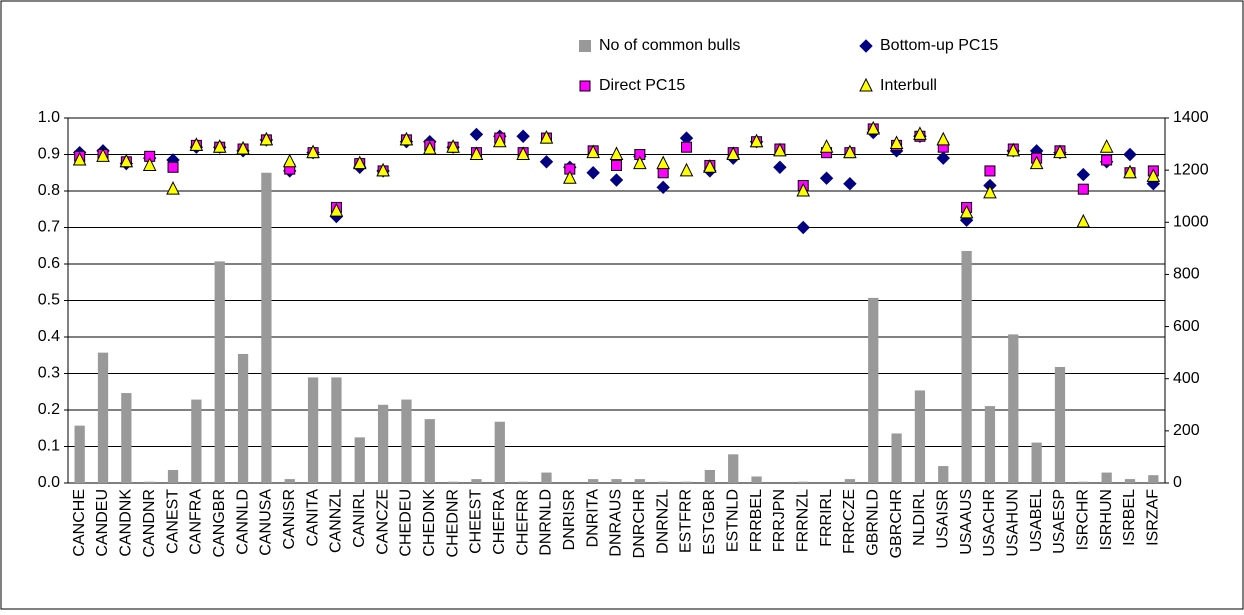 This screenshot has width=1244, height=615. I want to click on x-tick-label: FRRNZL, so click(802, 520).